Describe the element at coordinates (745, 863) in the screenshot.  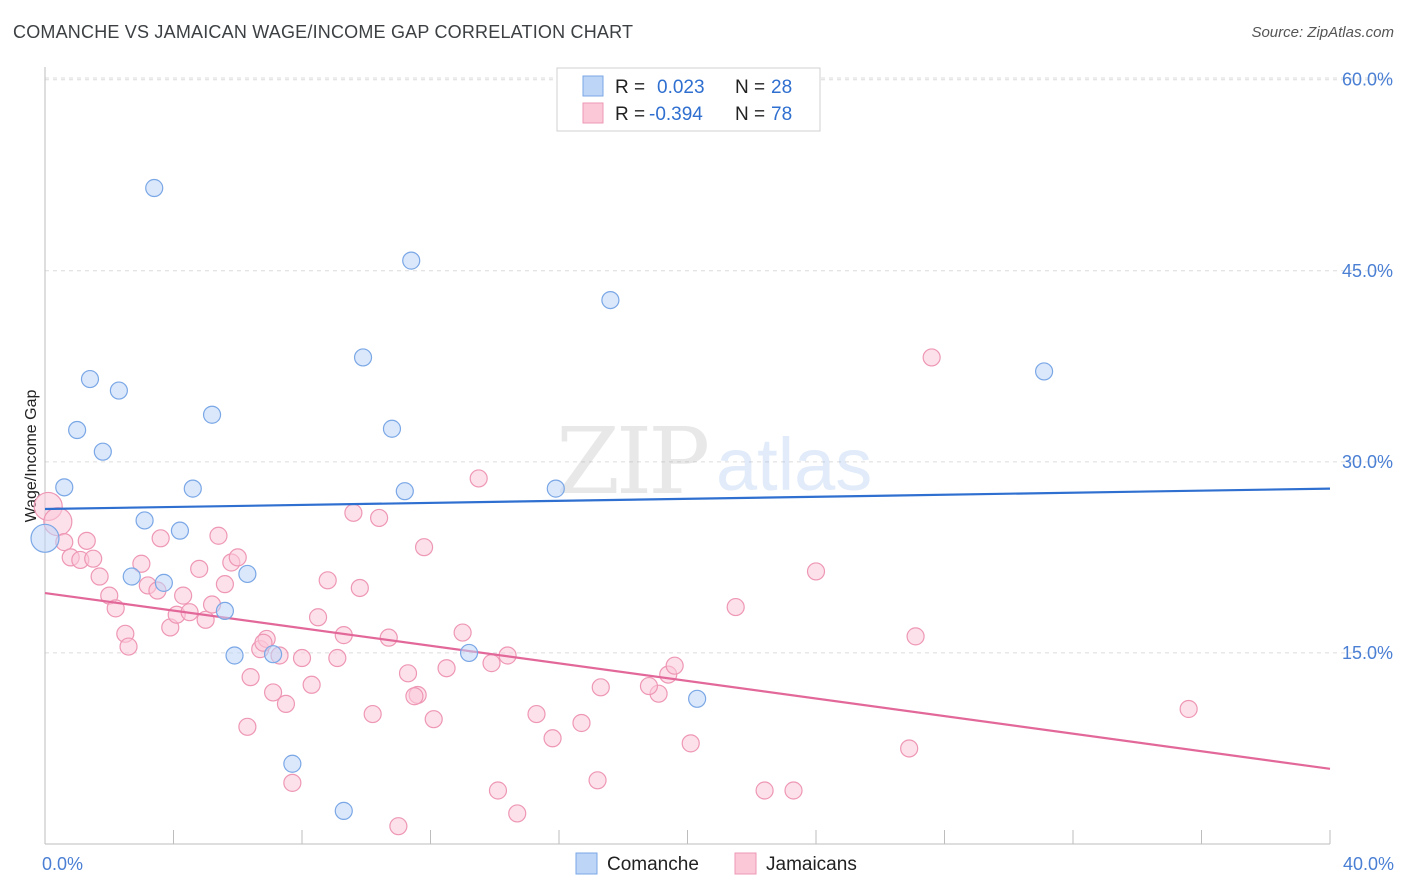
I see `bottom-legend-swatch-jamaicans` at that location.